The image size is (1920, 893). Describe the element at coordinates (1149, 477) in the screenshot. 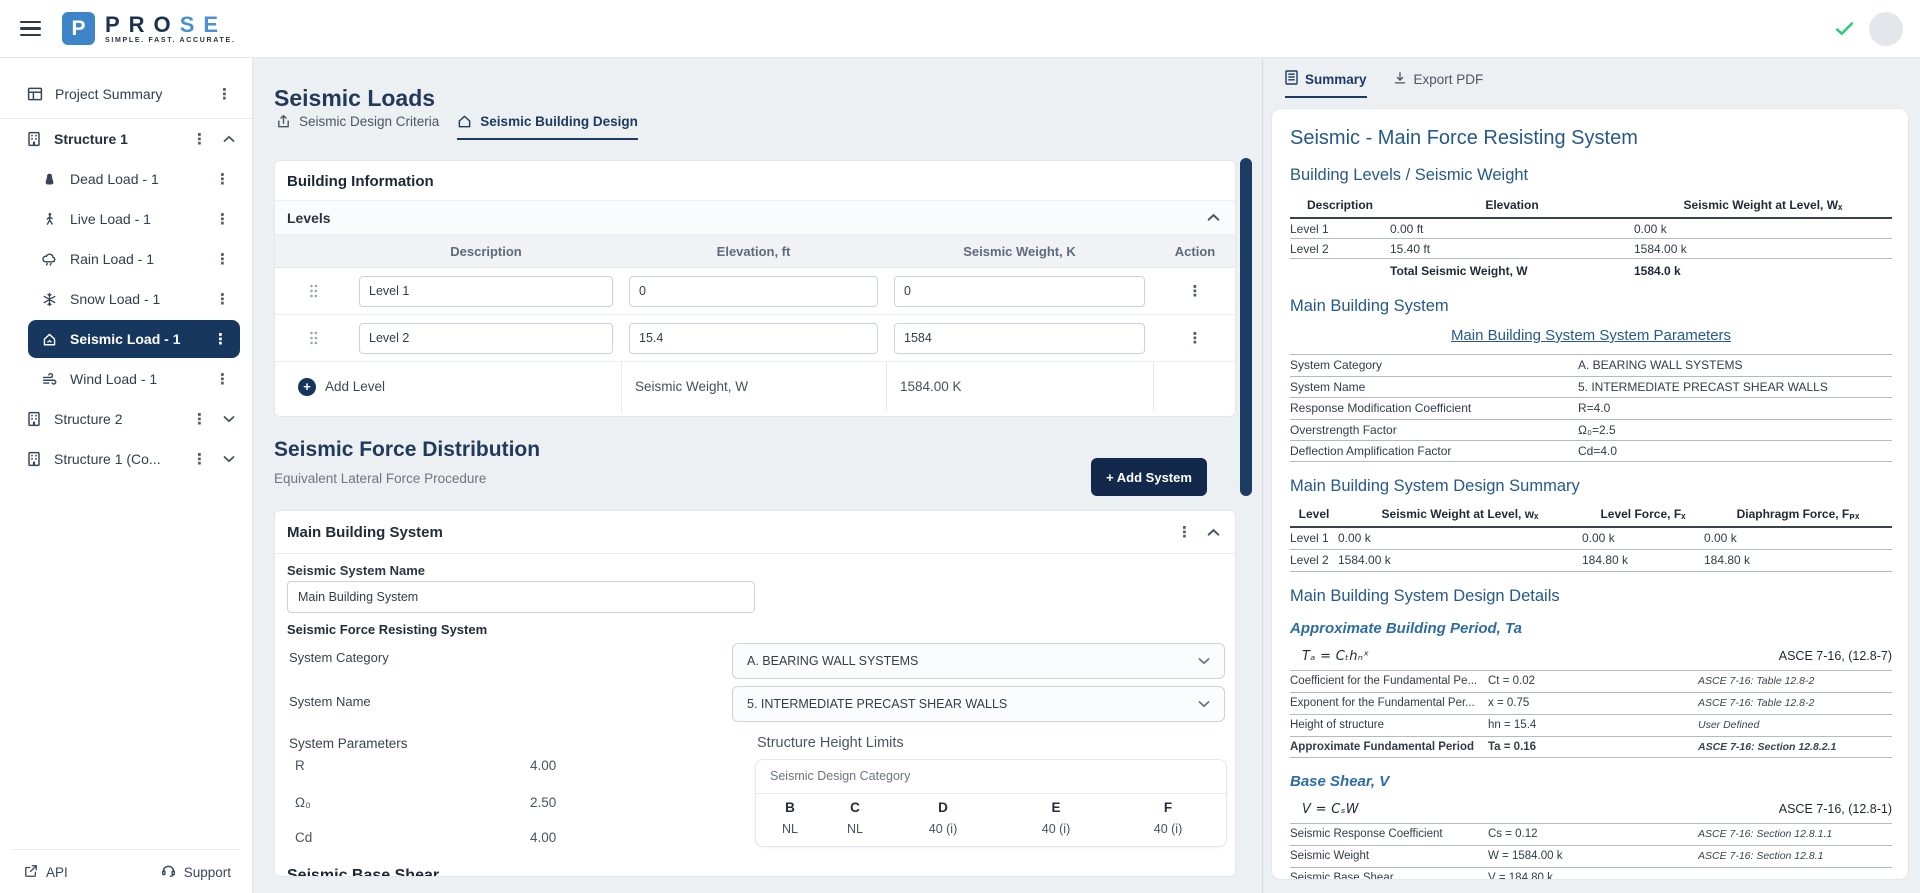

I see `add-system-button: + Add System` at that location.